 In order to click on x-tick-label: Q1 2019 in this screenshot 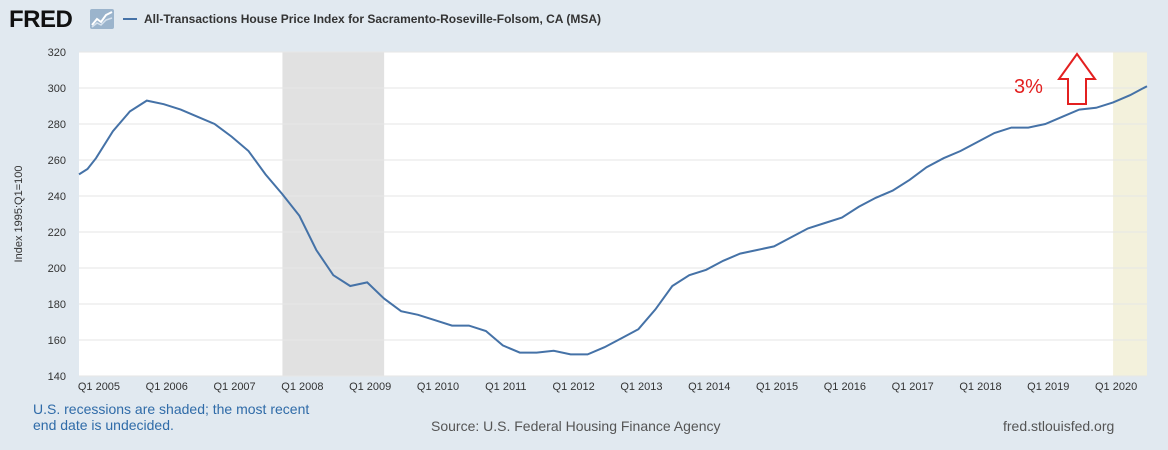, I will do `click(1048, 387)`.